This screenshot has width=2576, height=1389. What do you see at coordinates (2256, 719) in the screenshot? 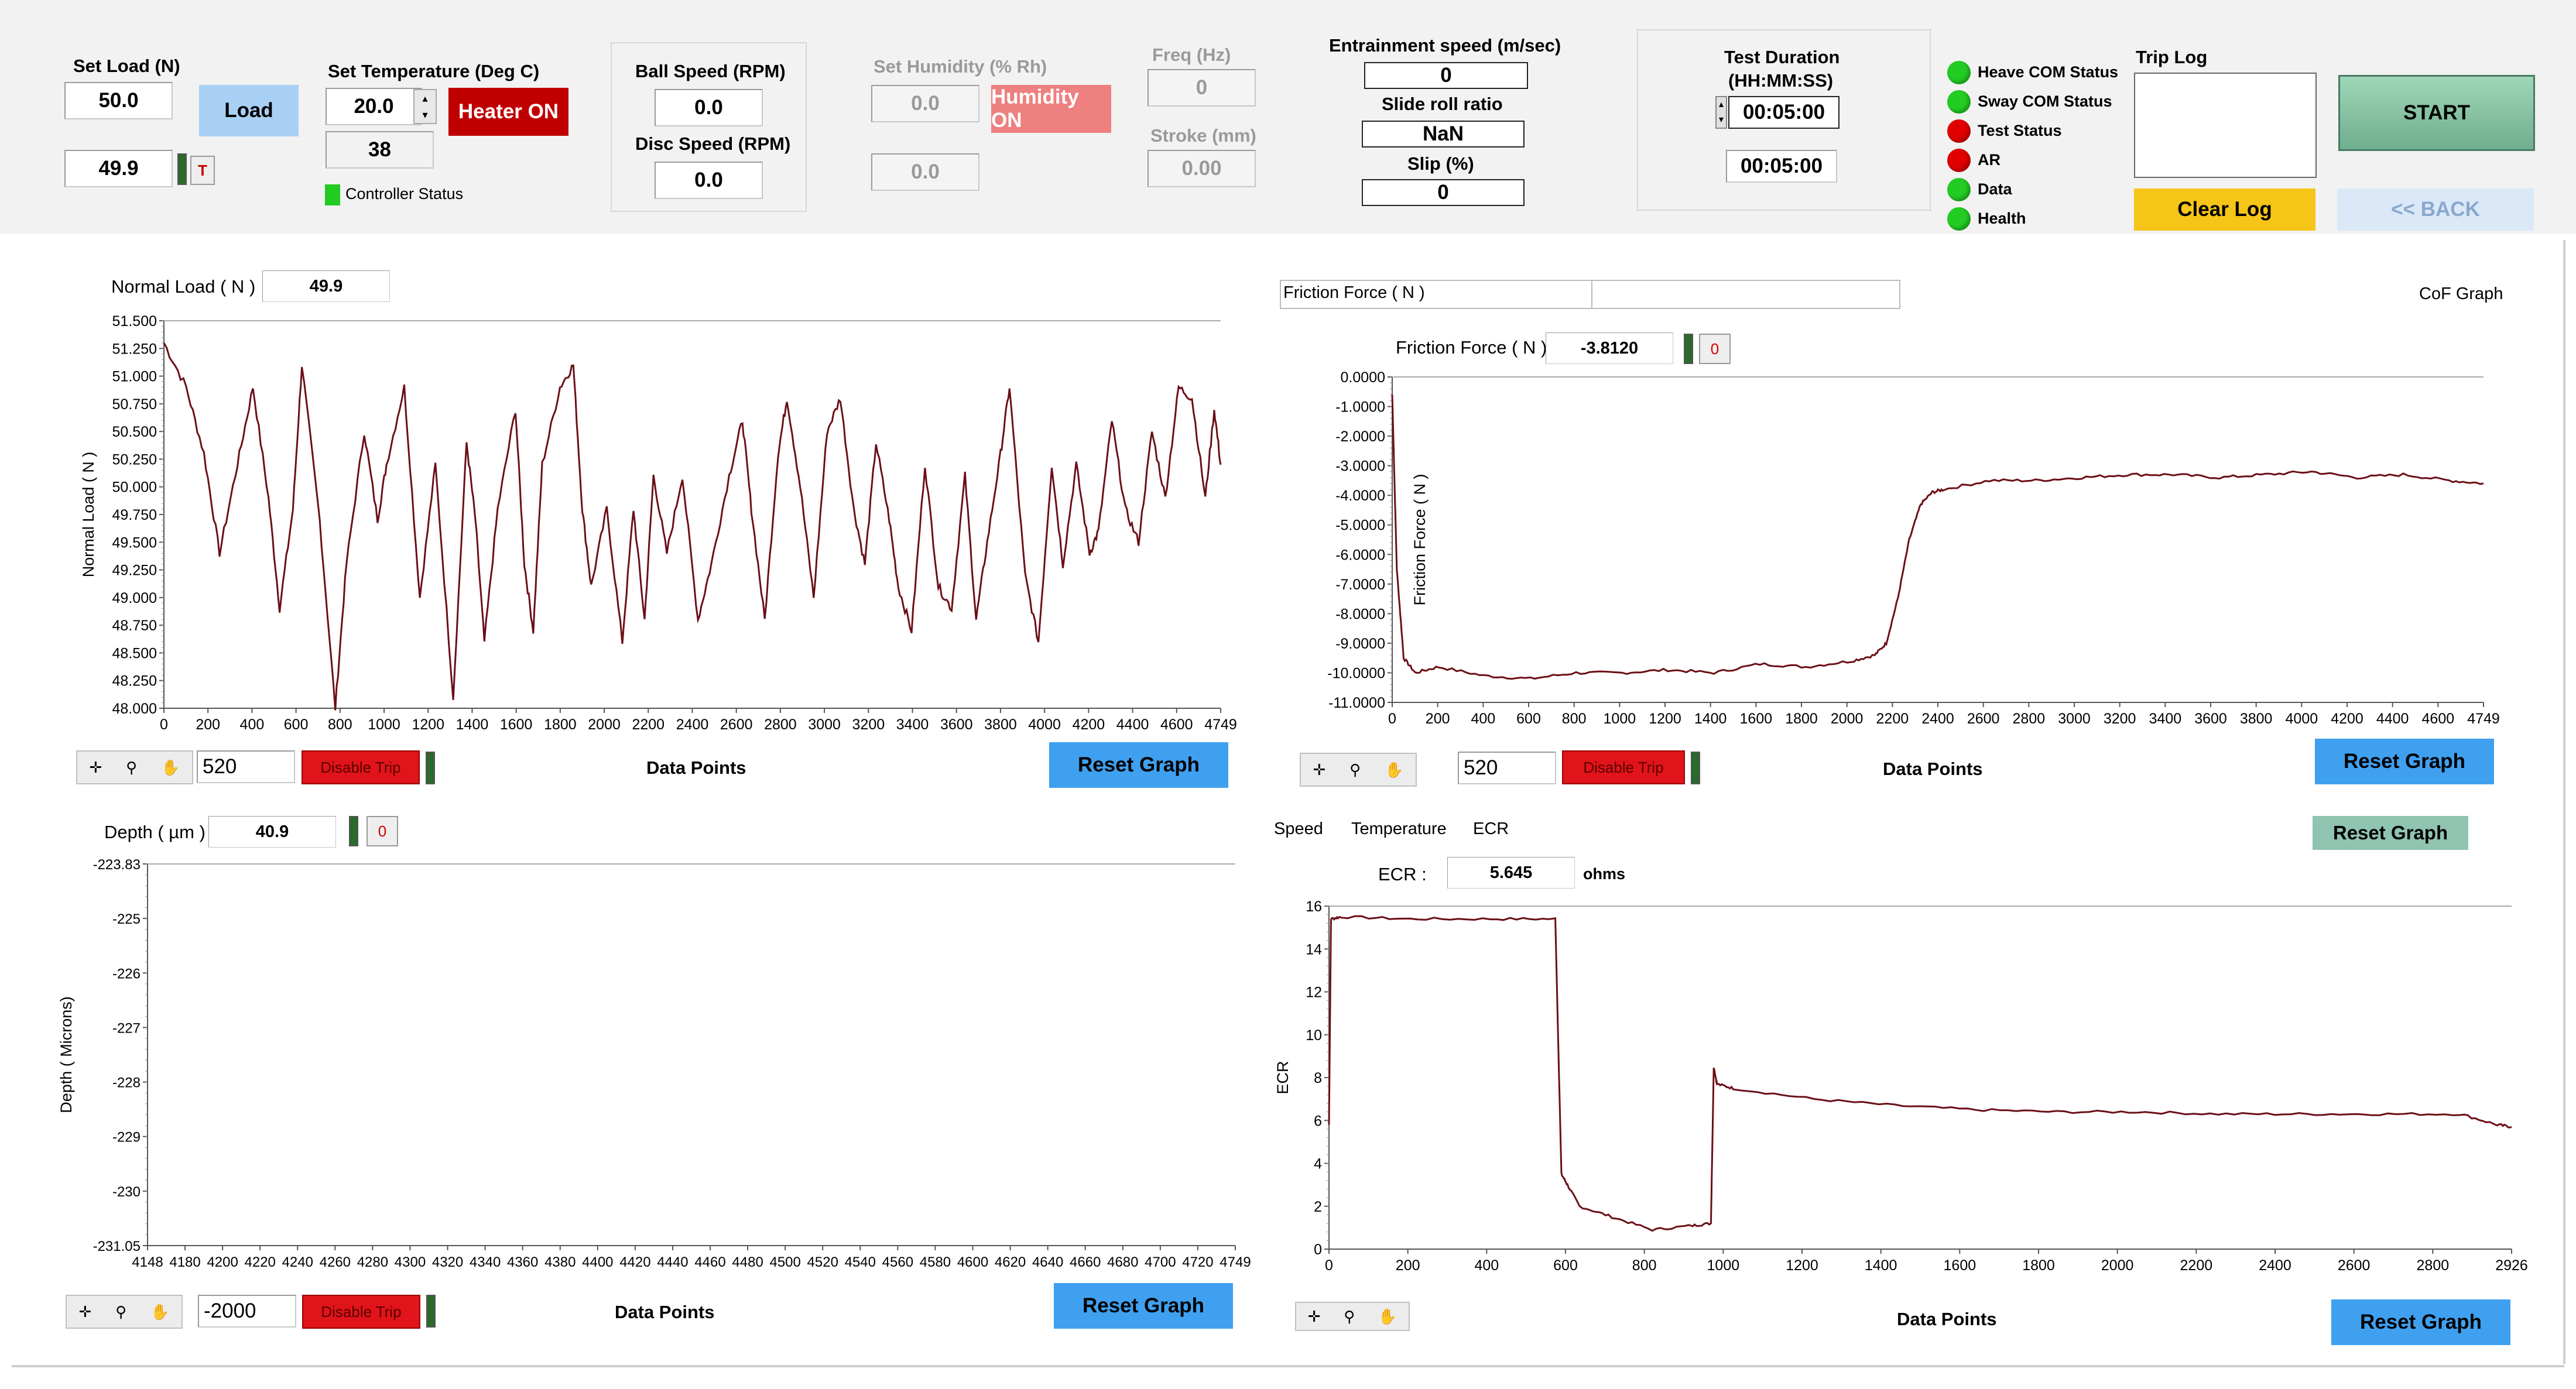
I see `x-tick-label: 3800` at bounding box center [2256, 719].